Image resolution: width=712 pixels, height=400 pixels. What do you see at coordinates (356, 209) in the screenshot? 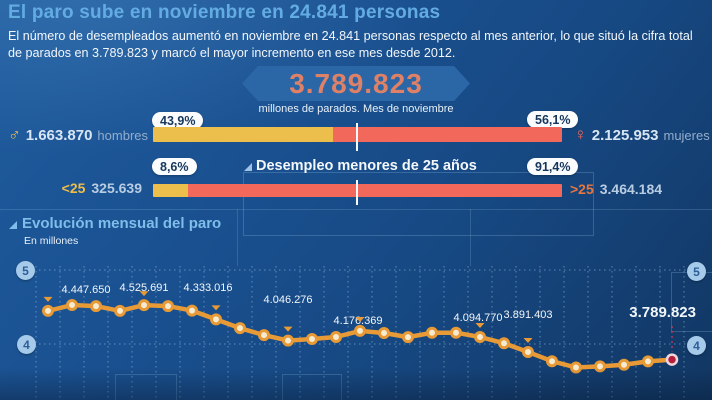
I see `section-divider` at bounding box center [356, 209].